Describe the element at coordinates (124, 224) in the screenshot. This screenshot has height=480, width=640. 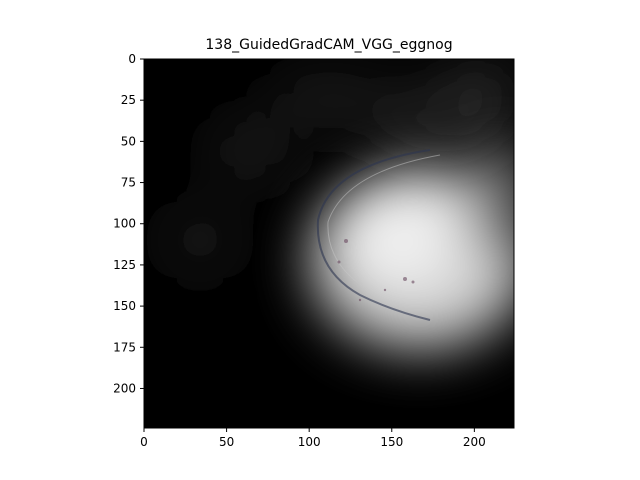
I see `y-tick-label: 100` at that location.